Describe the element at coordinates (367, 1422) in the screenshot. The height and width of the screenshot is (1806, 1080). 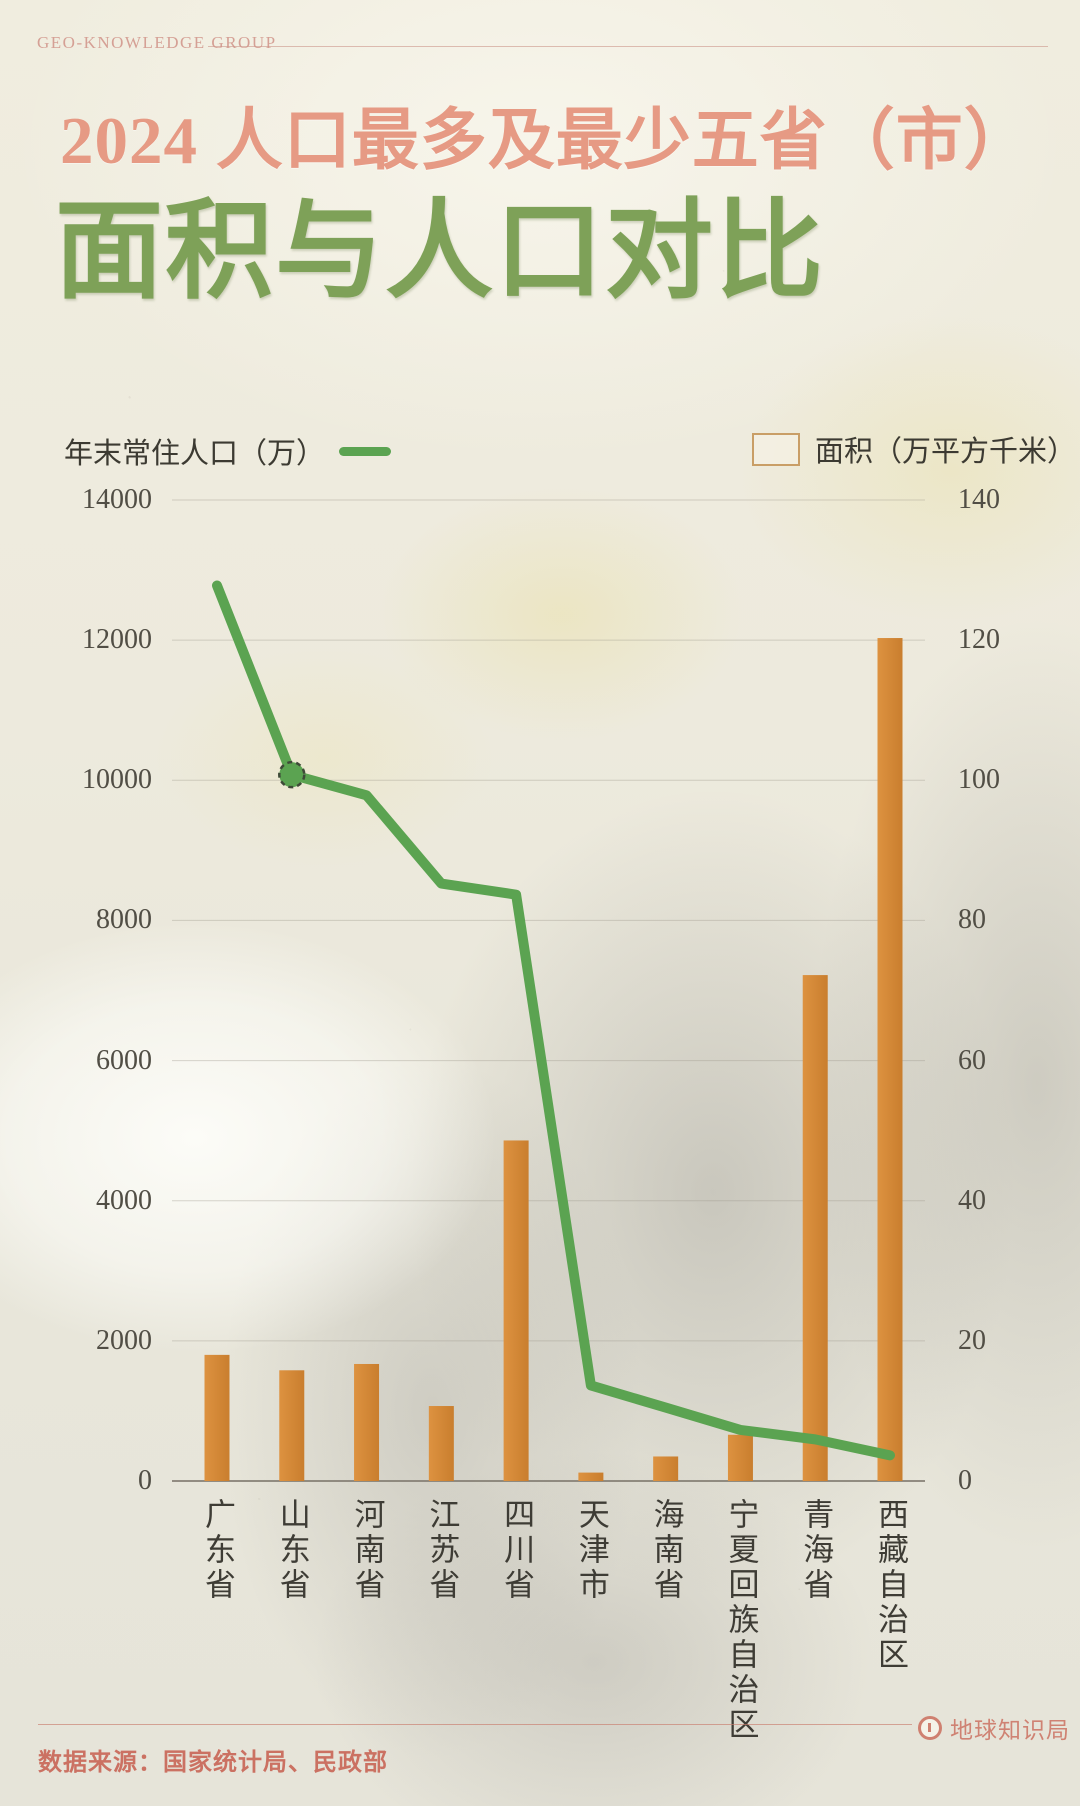
I see `bar-河南省` at that location.